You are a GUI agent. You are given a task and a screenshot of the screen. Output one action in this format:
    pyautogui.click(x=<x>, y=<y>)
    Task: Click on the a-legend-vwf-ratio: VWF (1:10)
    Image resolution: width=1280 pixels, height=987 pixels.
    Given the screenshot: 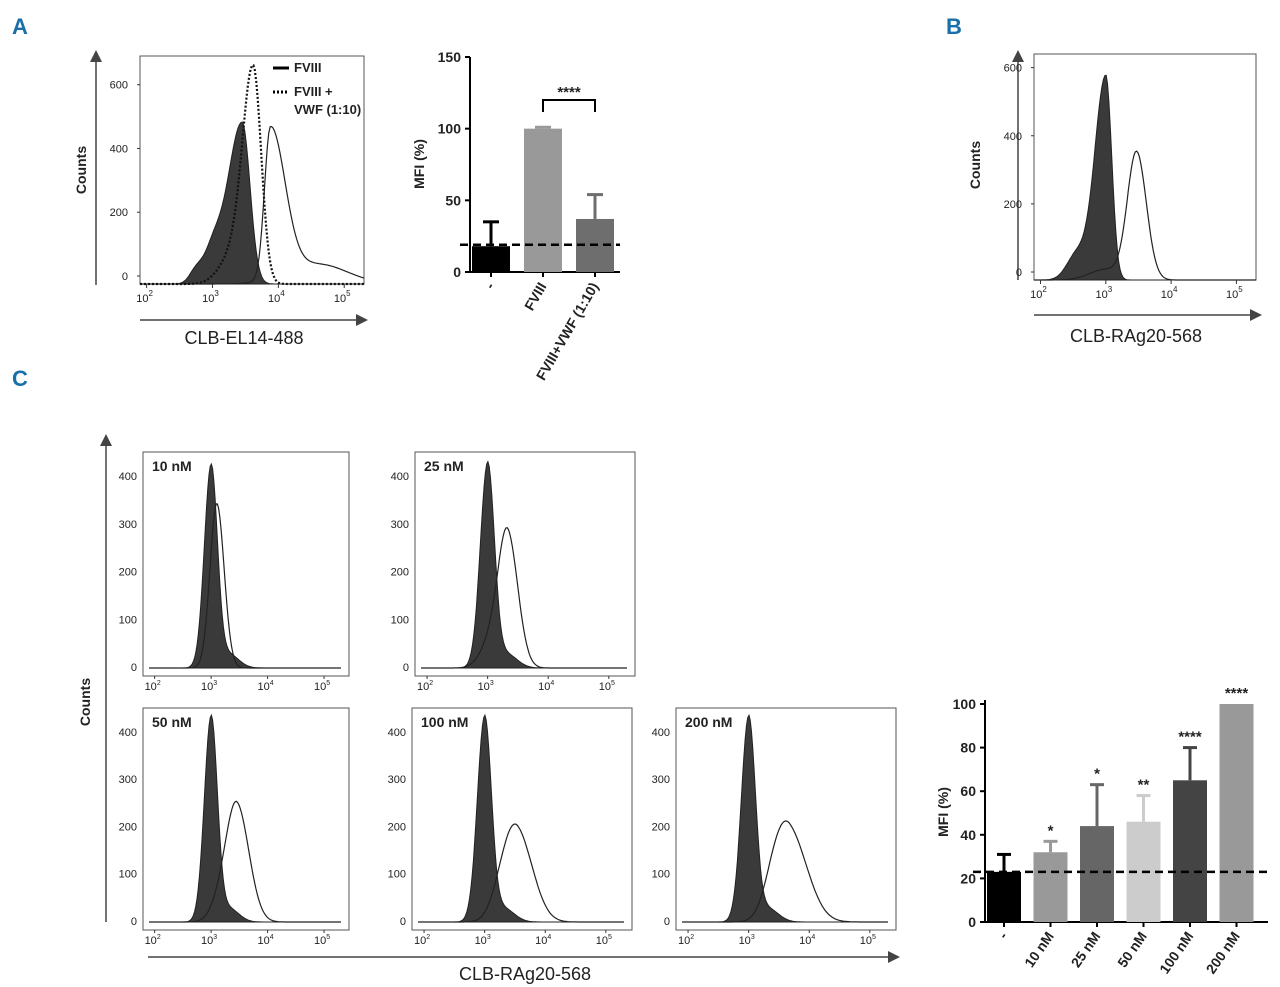 What is the action you would take?
    pyautogui.click(x=327, y=109)
    